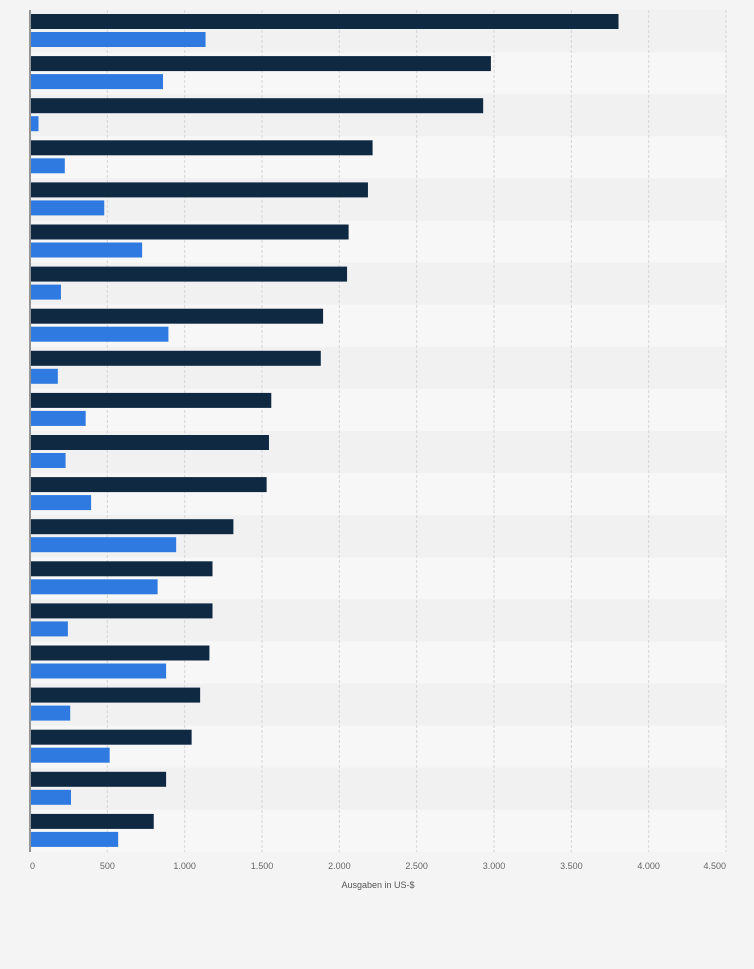  Describe the element at coordinates (32, 866) in the screenshot. I see `x-tick-label: 0` at that location.